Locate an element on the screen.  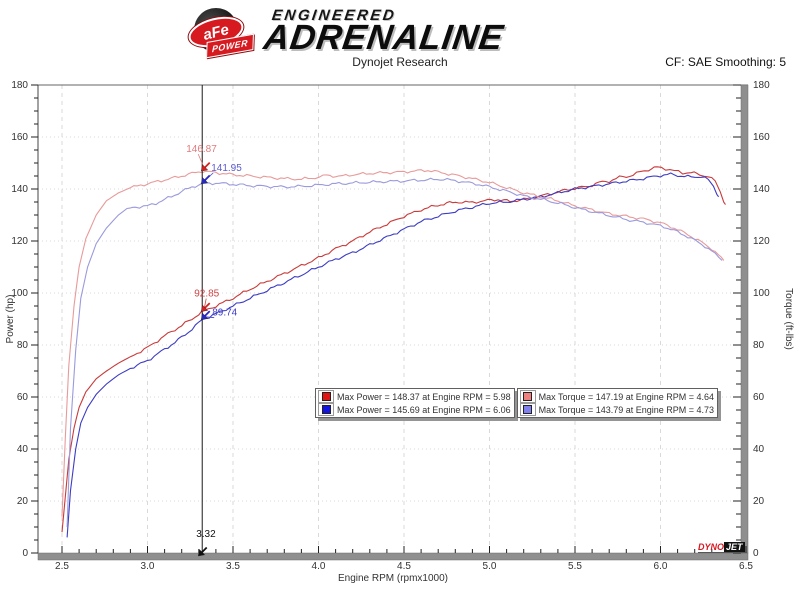
cursor-value-label: 146.87 is located at coordinates (201, 149).